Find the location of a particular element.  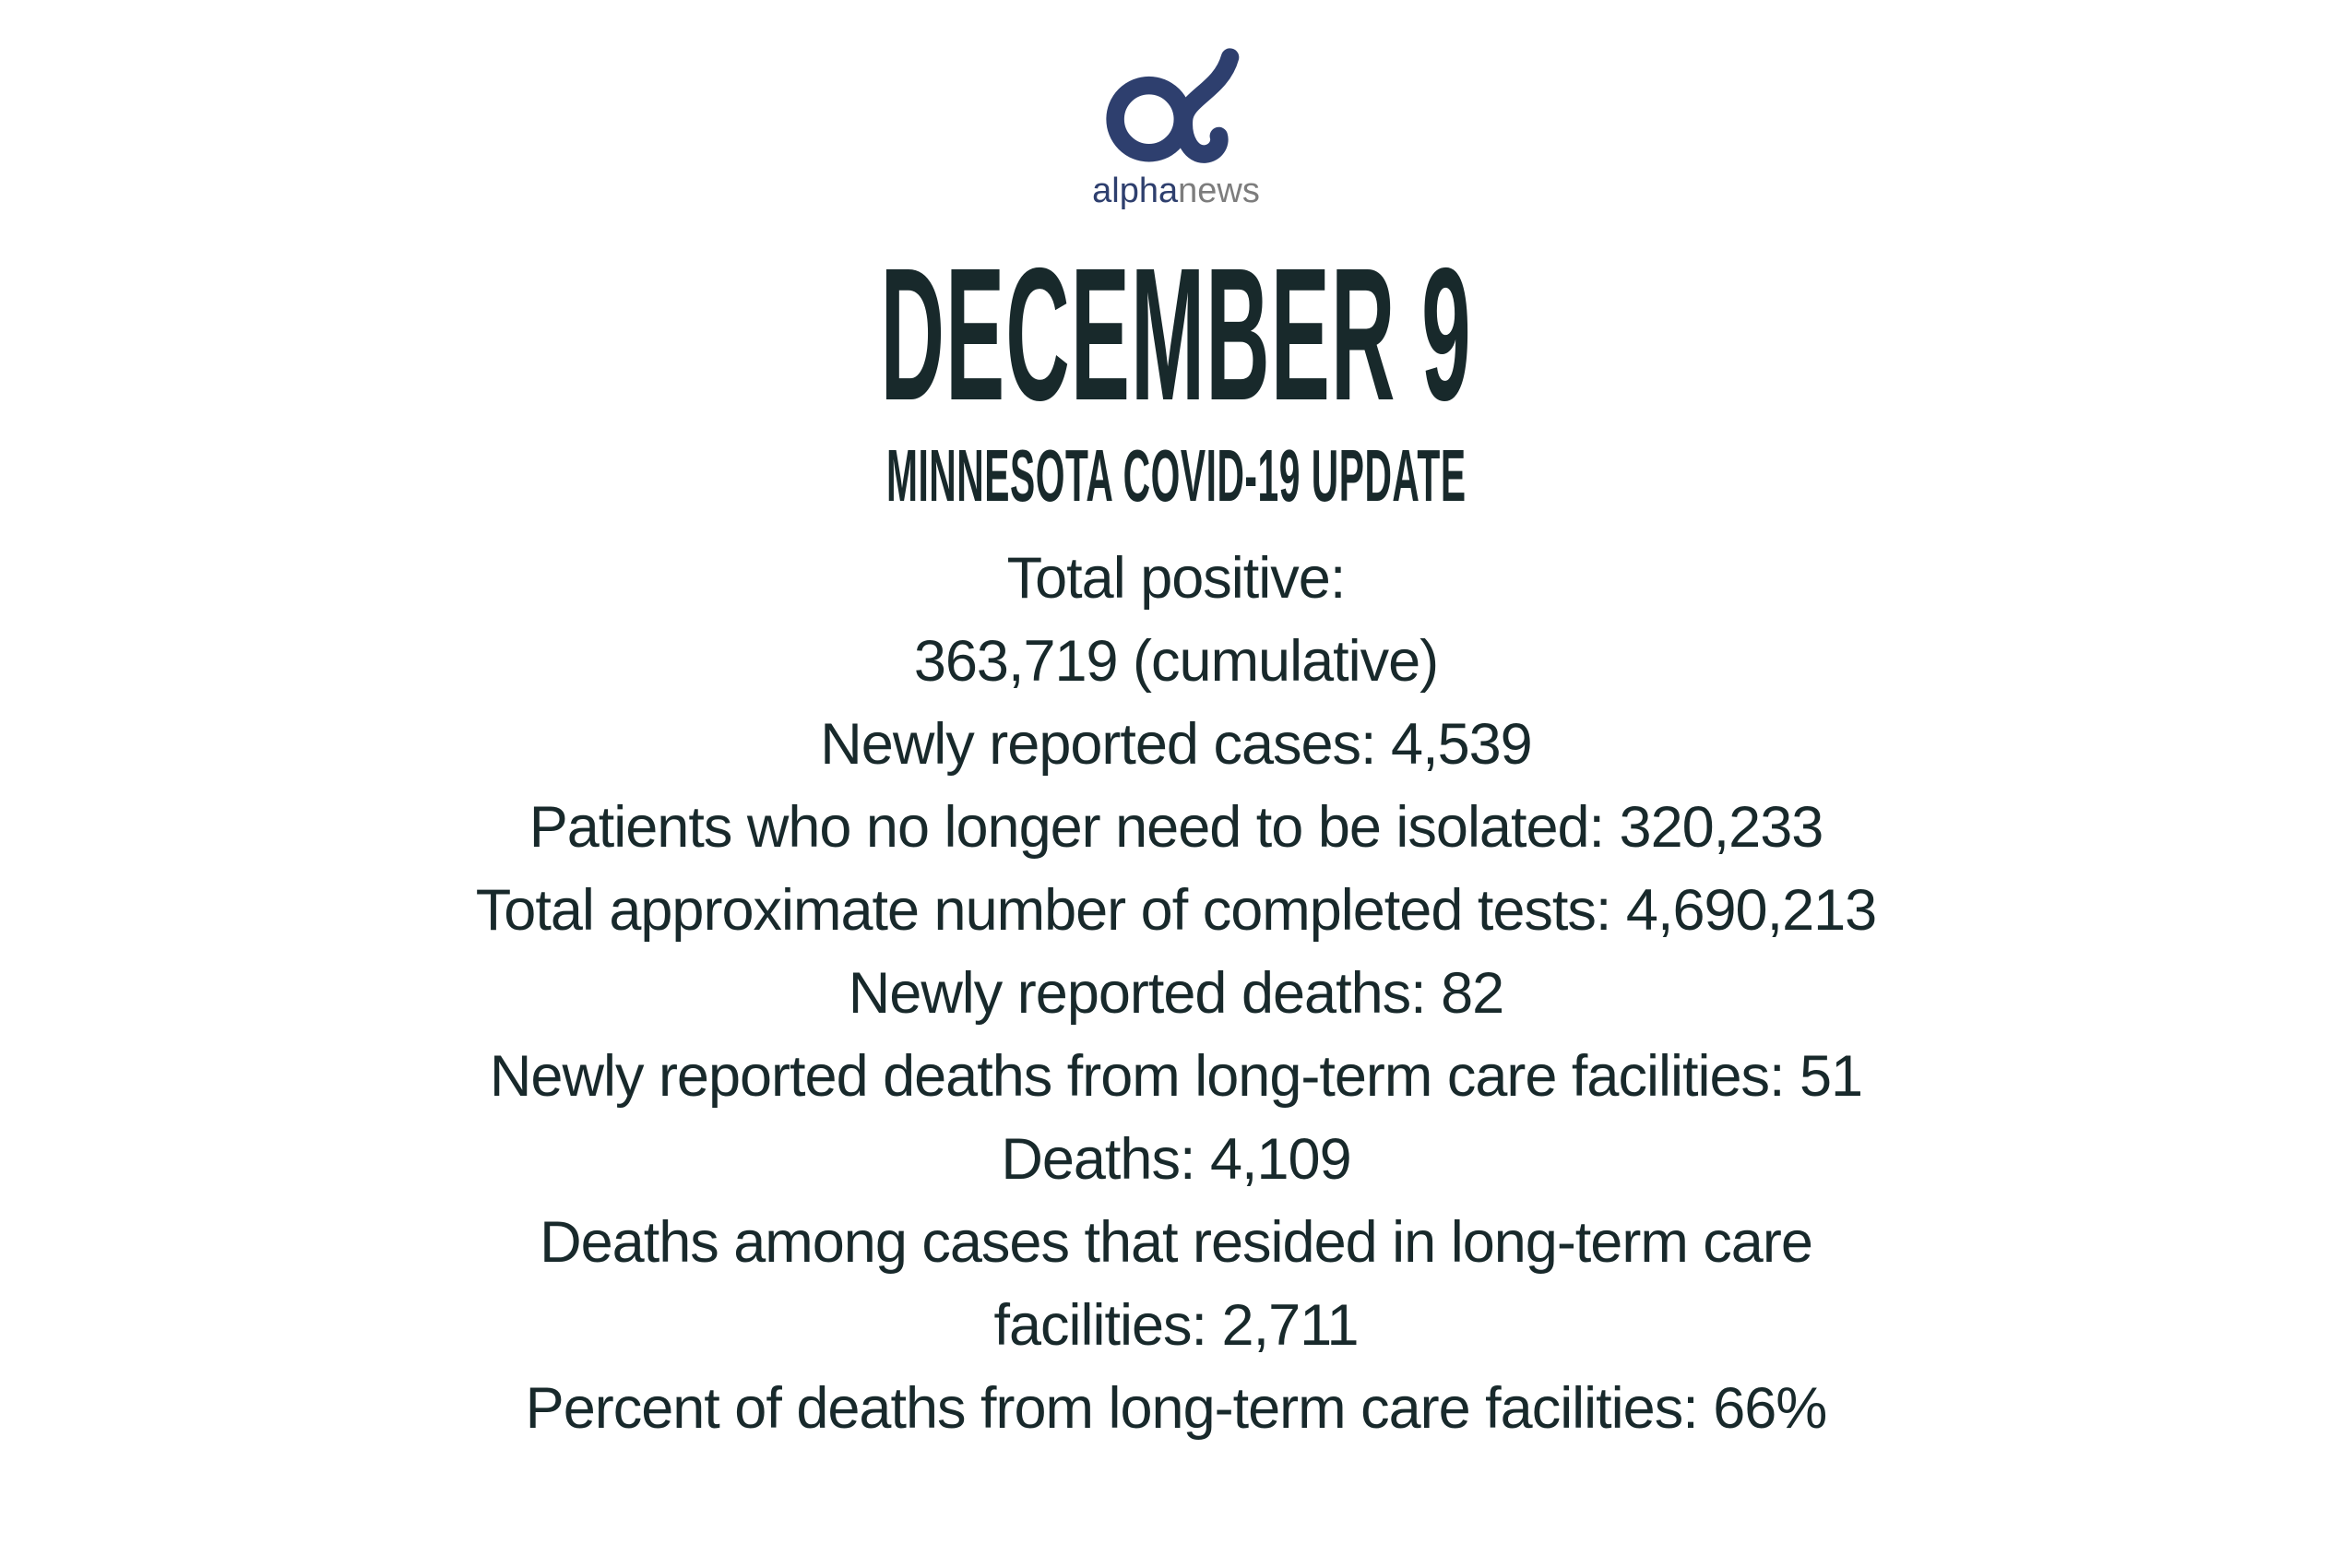

logo-word-news: news is located at coordinates (1219, 191).